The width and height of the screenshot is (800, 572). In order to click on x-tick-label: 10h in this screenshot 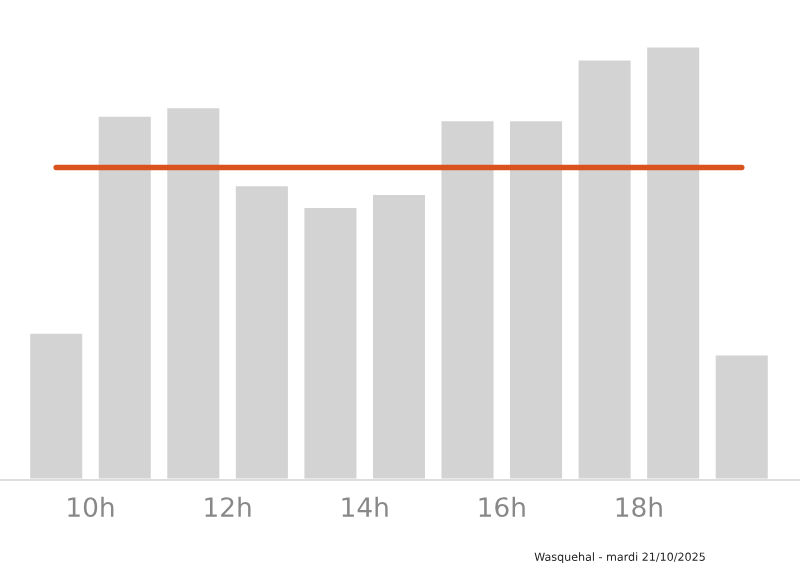, I will do `click(91, 507)`.